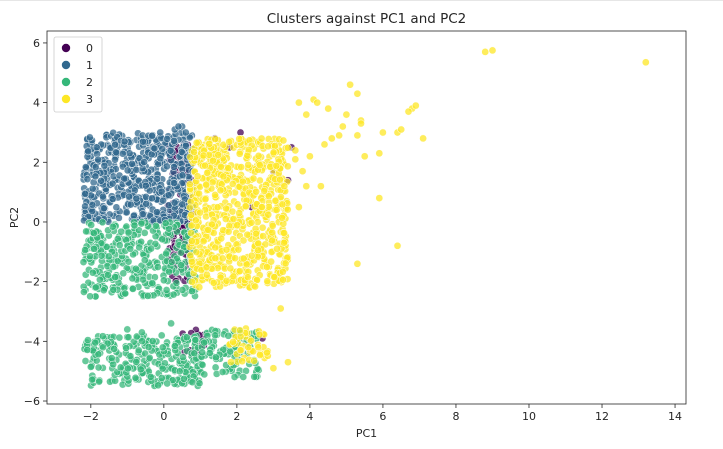 This screenshot has height=449, width=723. Describe the element at coordinates (32, 341) in the screenshot. I see `y-tick-label: −4` at that location.